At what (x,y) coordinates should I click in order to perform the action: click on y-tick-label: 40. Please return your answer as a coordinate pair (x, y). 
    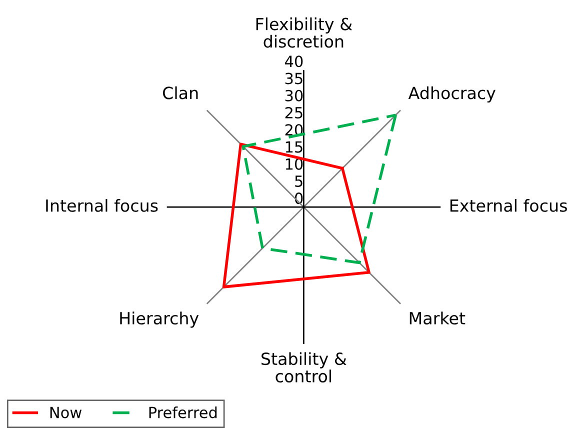
    Looking at the image, I should click on (293, 62).